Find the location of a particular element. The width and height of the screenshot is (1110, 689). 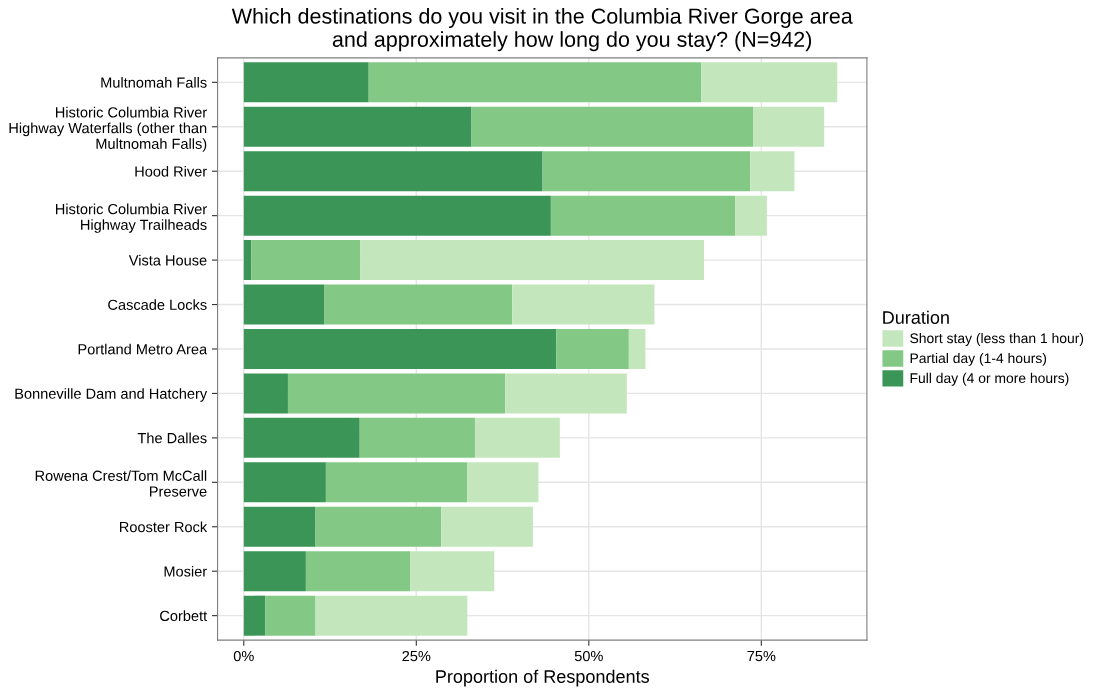

y-tick-label: Rowena Crest/Tom McCall Preserve is located at coordinates (121, 483).